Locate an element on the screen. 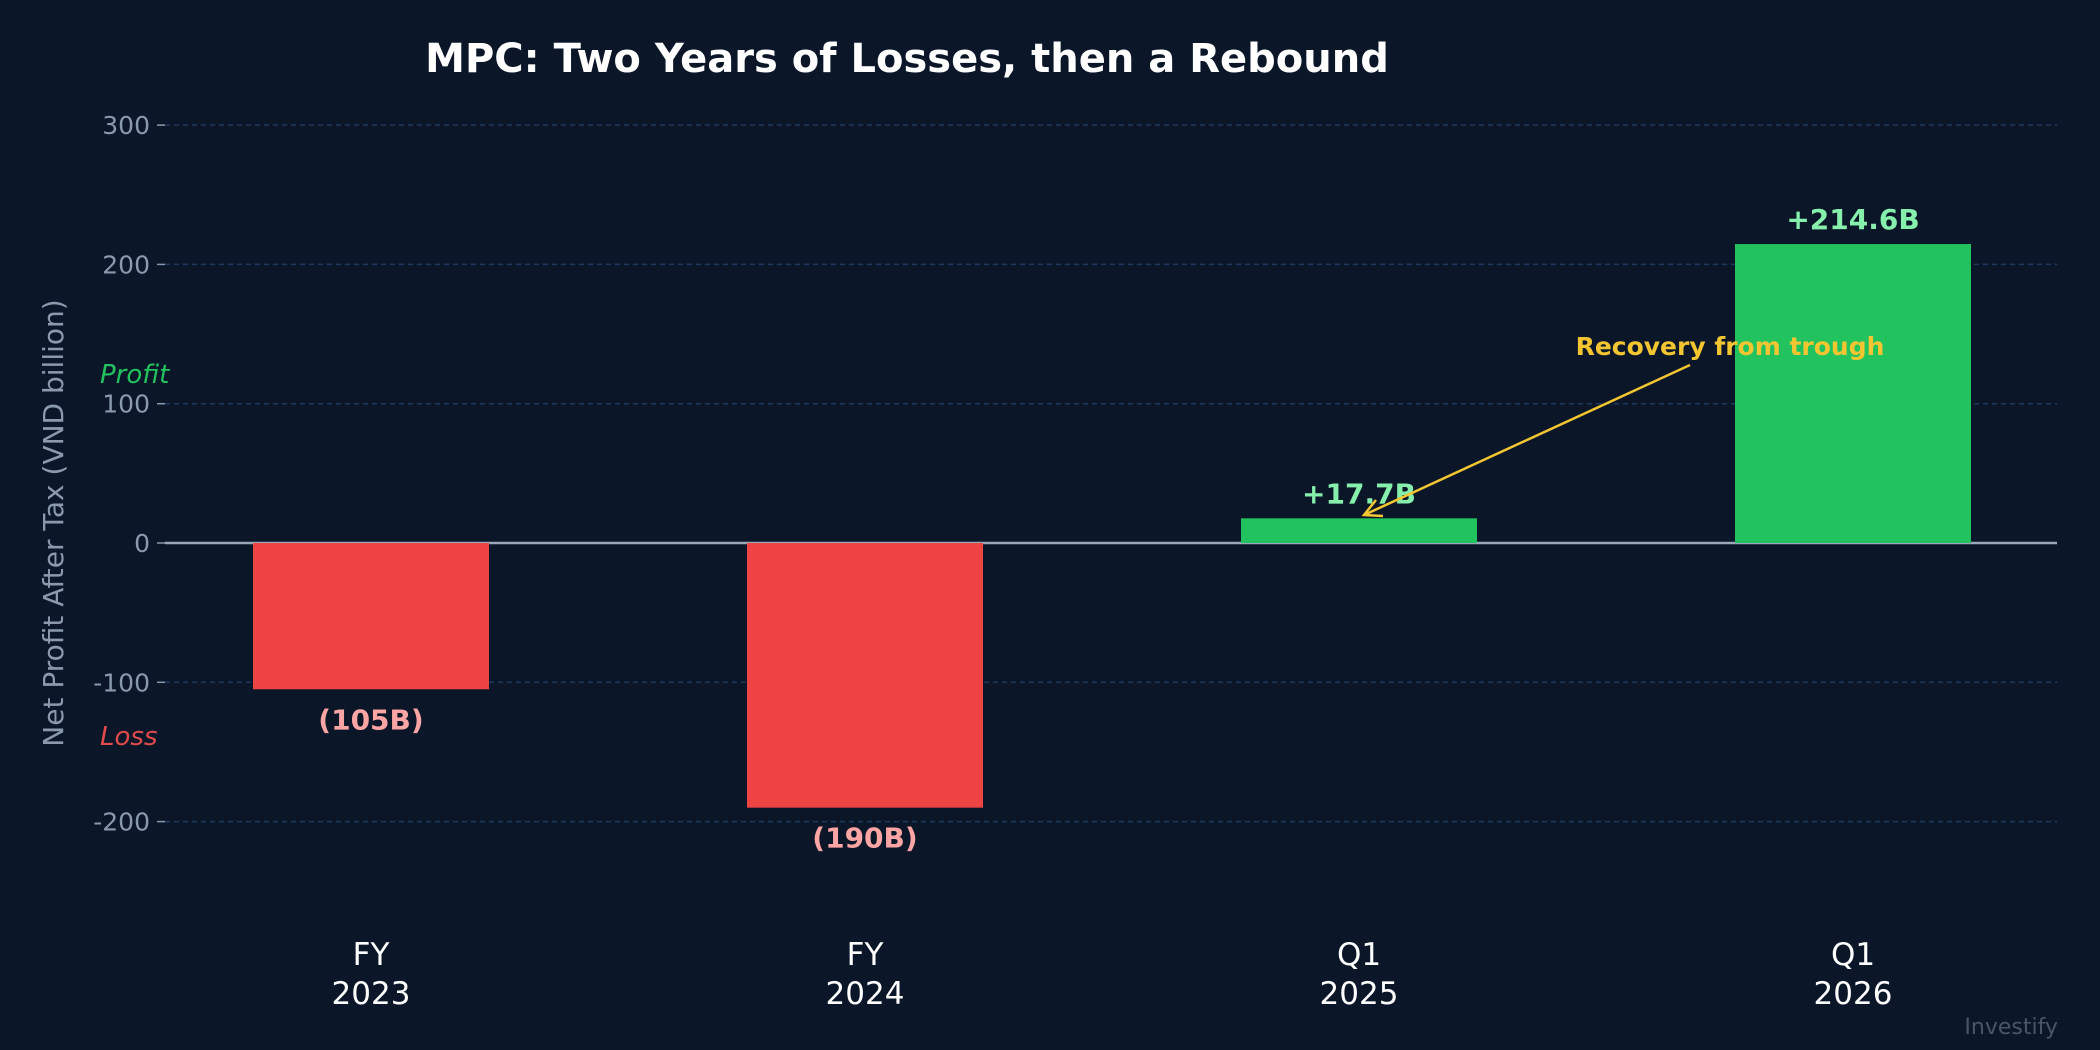 This screenshot has width=2100, height=1050. y-tick-label: 200 is located at coordinates (126, 264).